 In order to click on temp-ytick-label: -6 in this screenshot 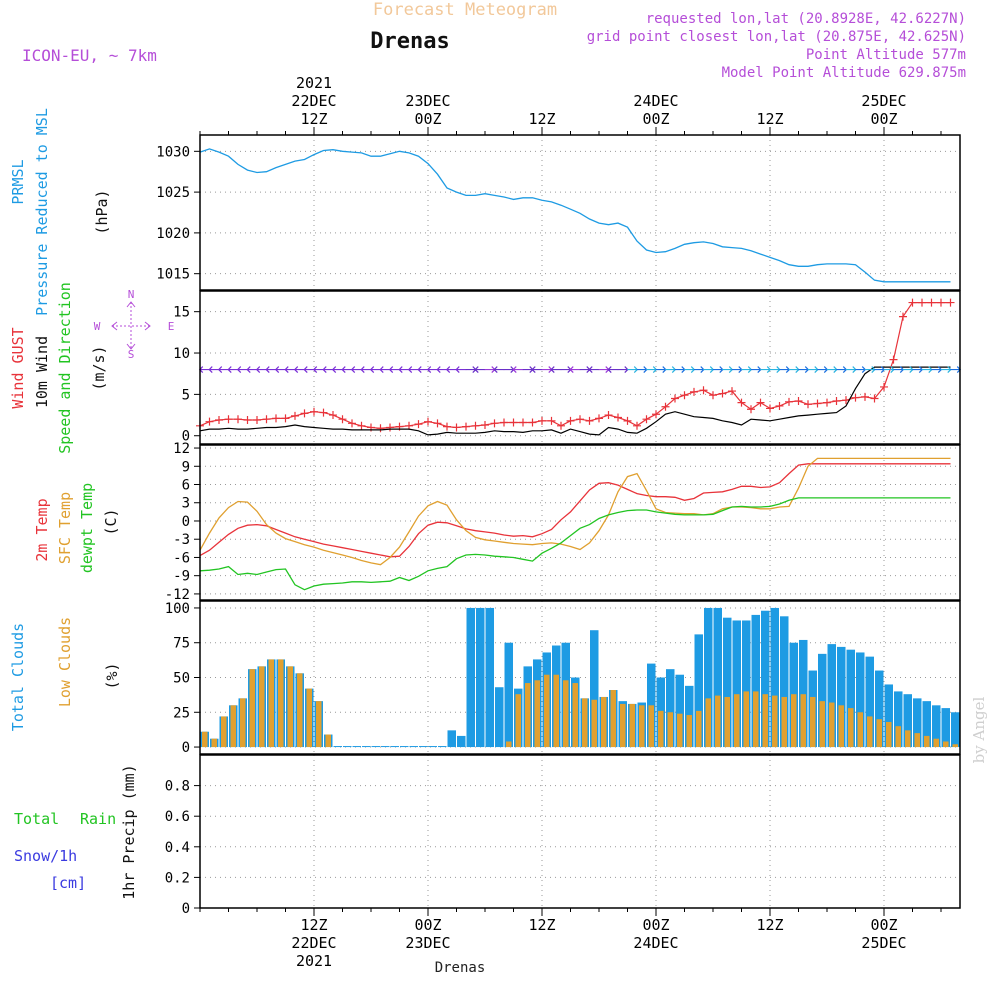, I will do `click(181, 558)`.